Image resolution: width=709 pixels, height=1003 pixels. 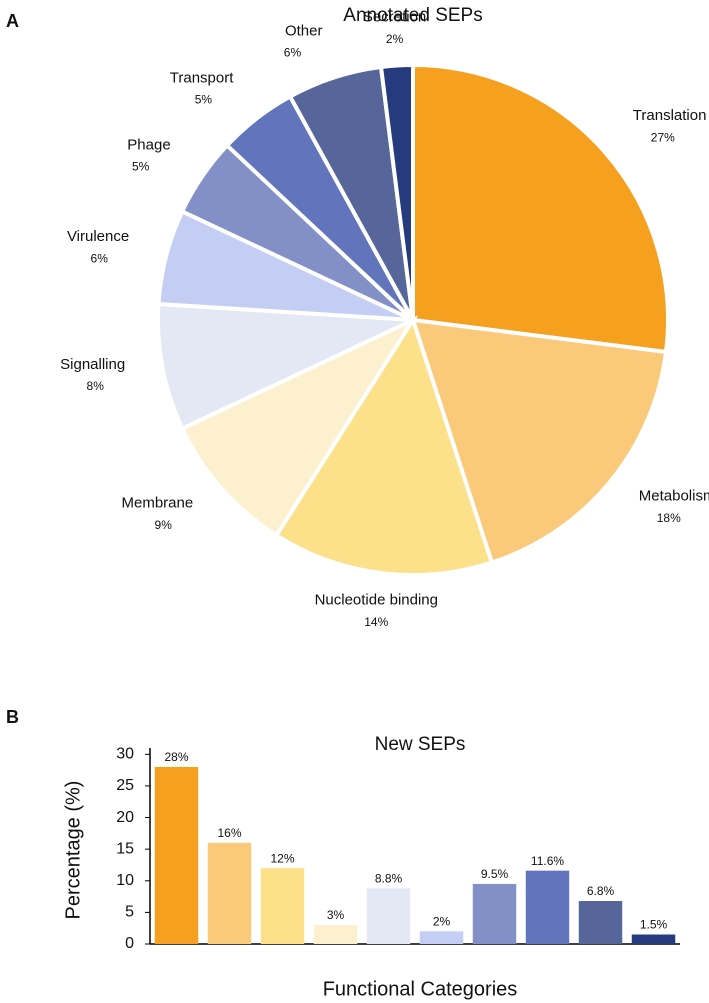 I want to click on slice-label: Other, so click(x=304, y=30).